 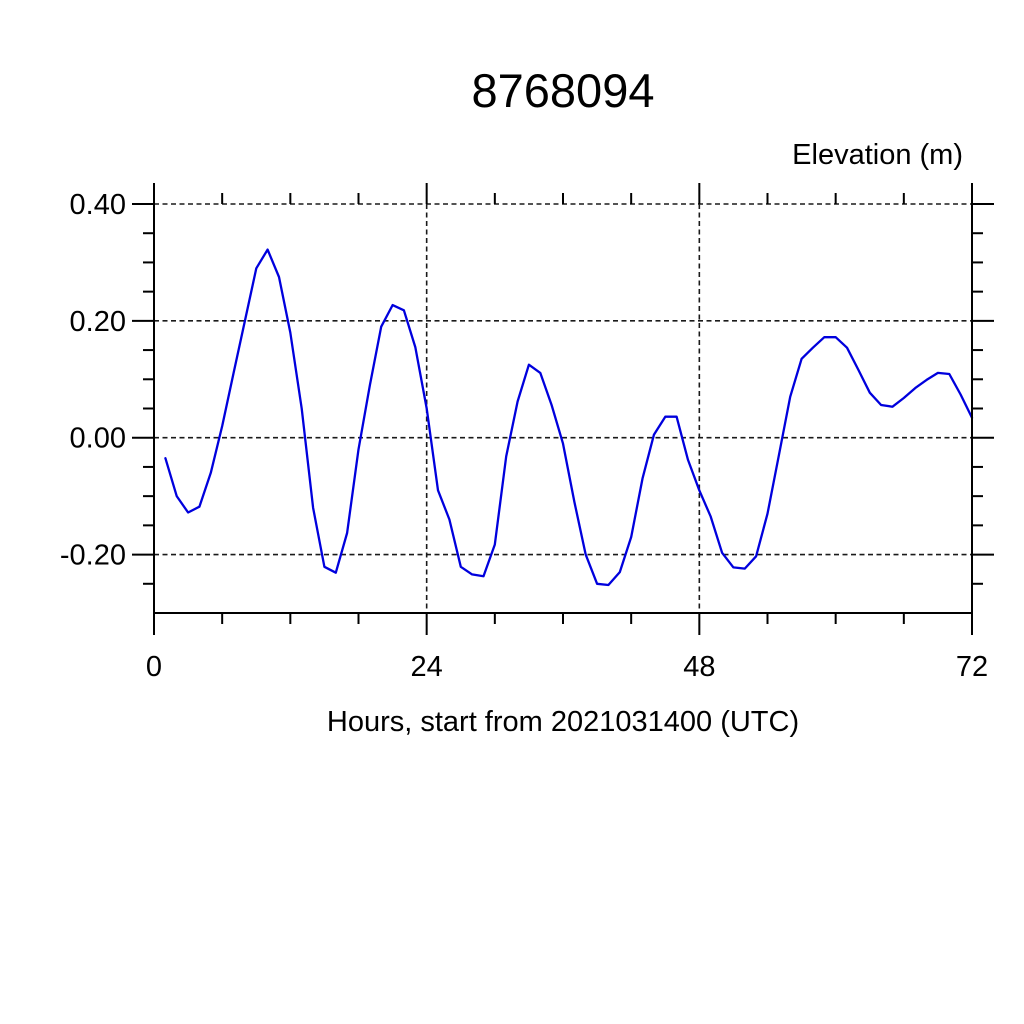 What do you see at coordinates (98, 439) in the screenshot?
I see `y-tick-label: 0.00` at bounding box center [98, 439].